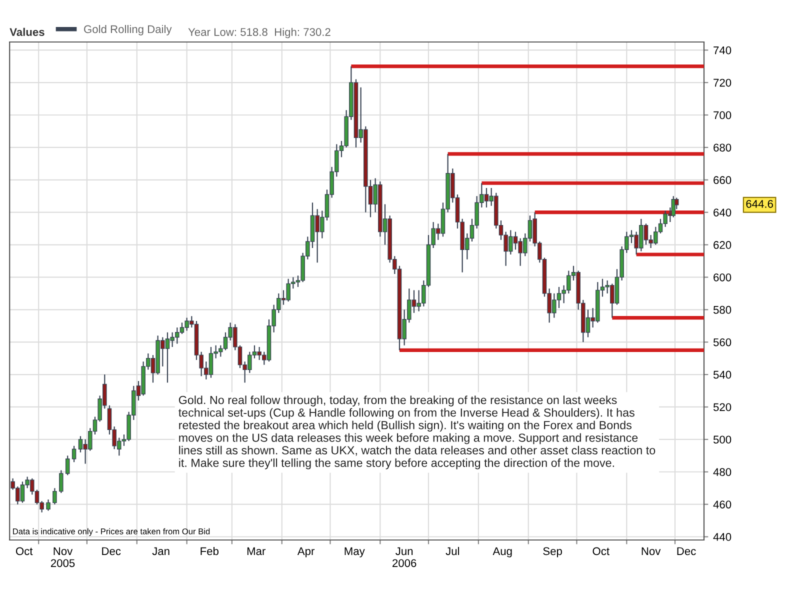  Describe the element at coordinates (723, 245) in the screenshot. I see `y-tick-label: 620` at that location.